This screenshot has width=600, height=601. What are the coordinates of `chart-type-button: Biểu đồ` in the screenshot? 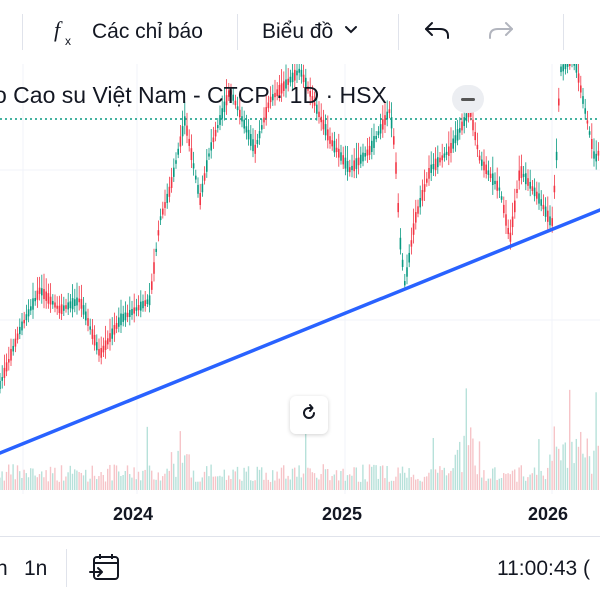 It's located at (310, 32).